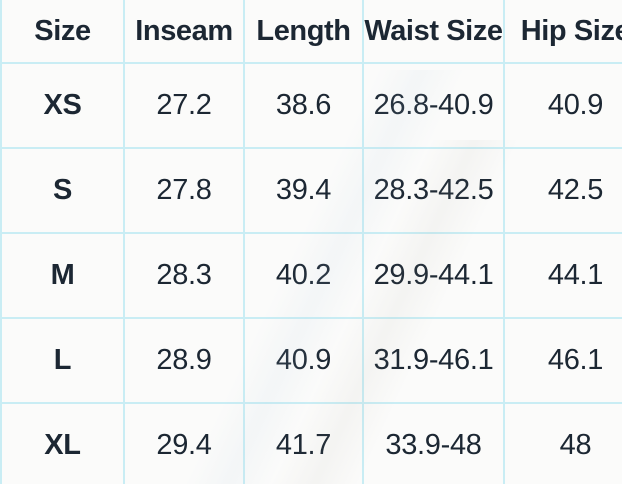 The height and width of the screenshot is (484, 622). I want to click on inseam-cell: 27.8, so click(184, 190).